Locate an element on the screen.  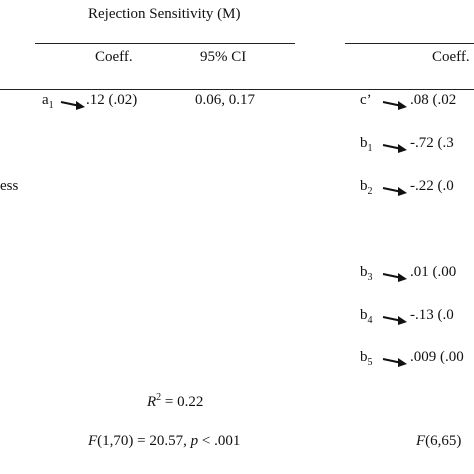
var: c’ is located at coordinates (366, 100).